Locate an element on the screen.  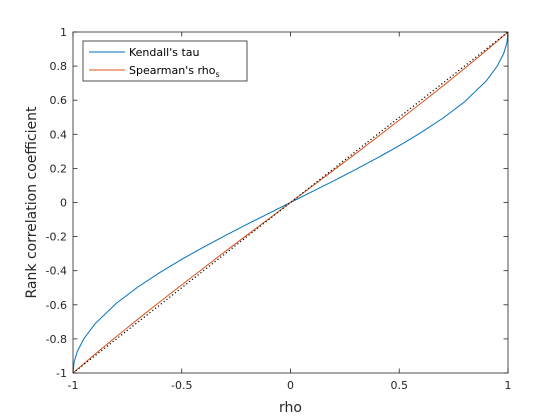
y-tick-label: 0.6 is located at coordinates (59, 100).